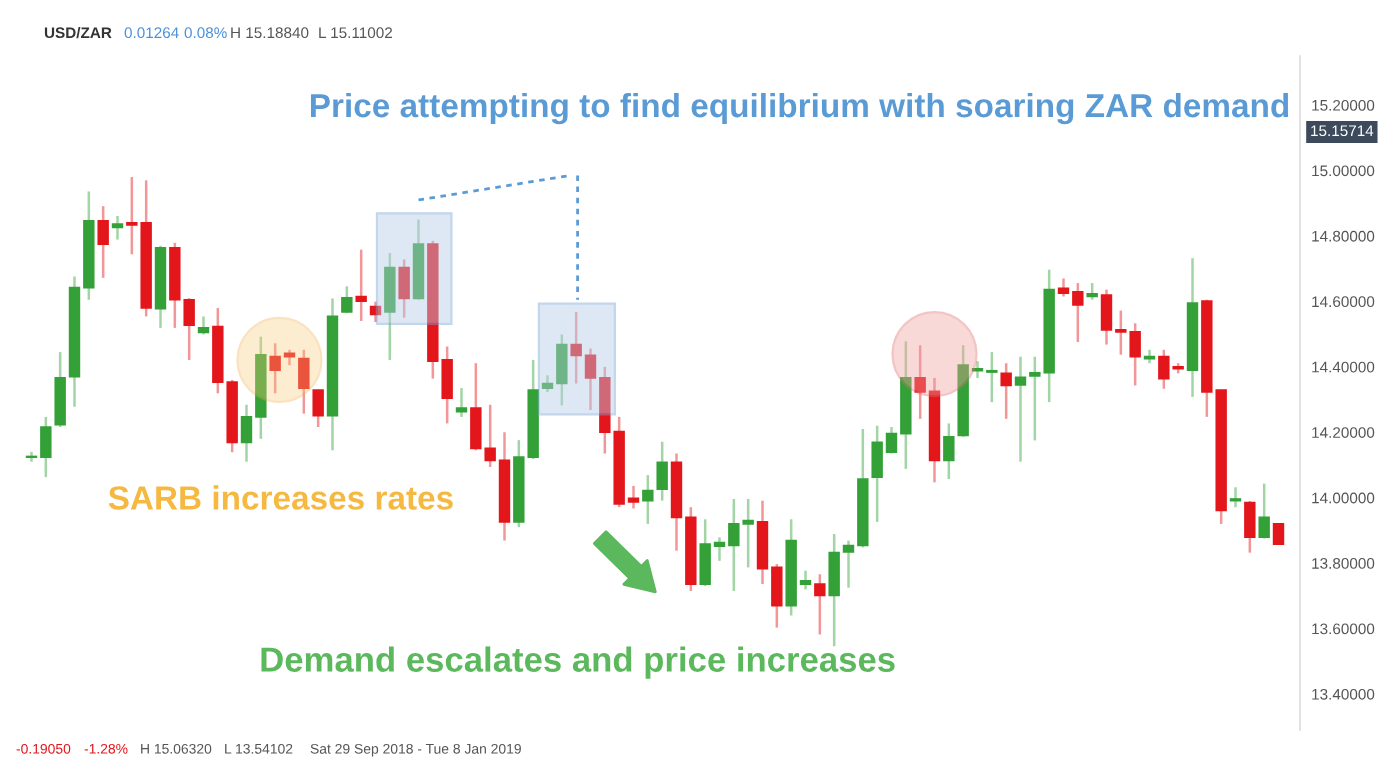  What do you see at coordinates (578, 662) in the screenshot?
I see `annotation: Demand escalates and price increases` at bounding box center [578, 662].